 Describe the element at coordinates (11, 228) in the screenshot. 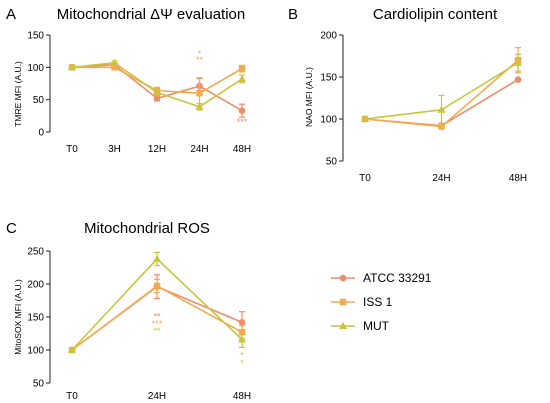

I see `panel-c-letter: C` at that location.